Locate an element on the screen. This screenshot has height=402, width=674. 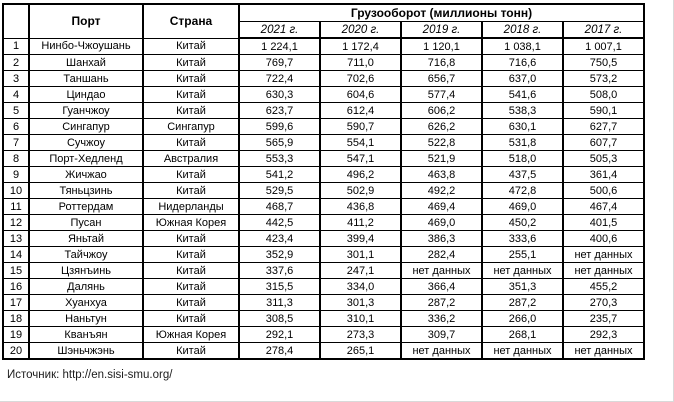
value-cell-2019: 492,2 is located at coordinates (441, 190).